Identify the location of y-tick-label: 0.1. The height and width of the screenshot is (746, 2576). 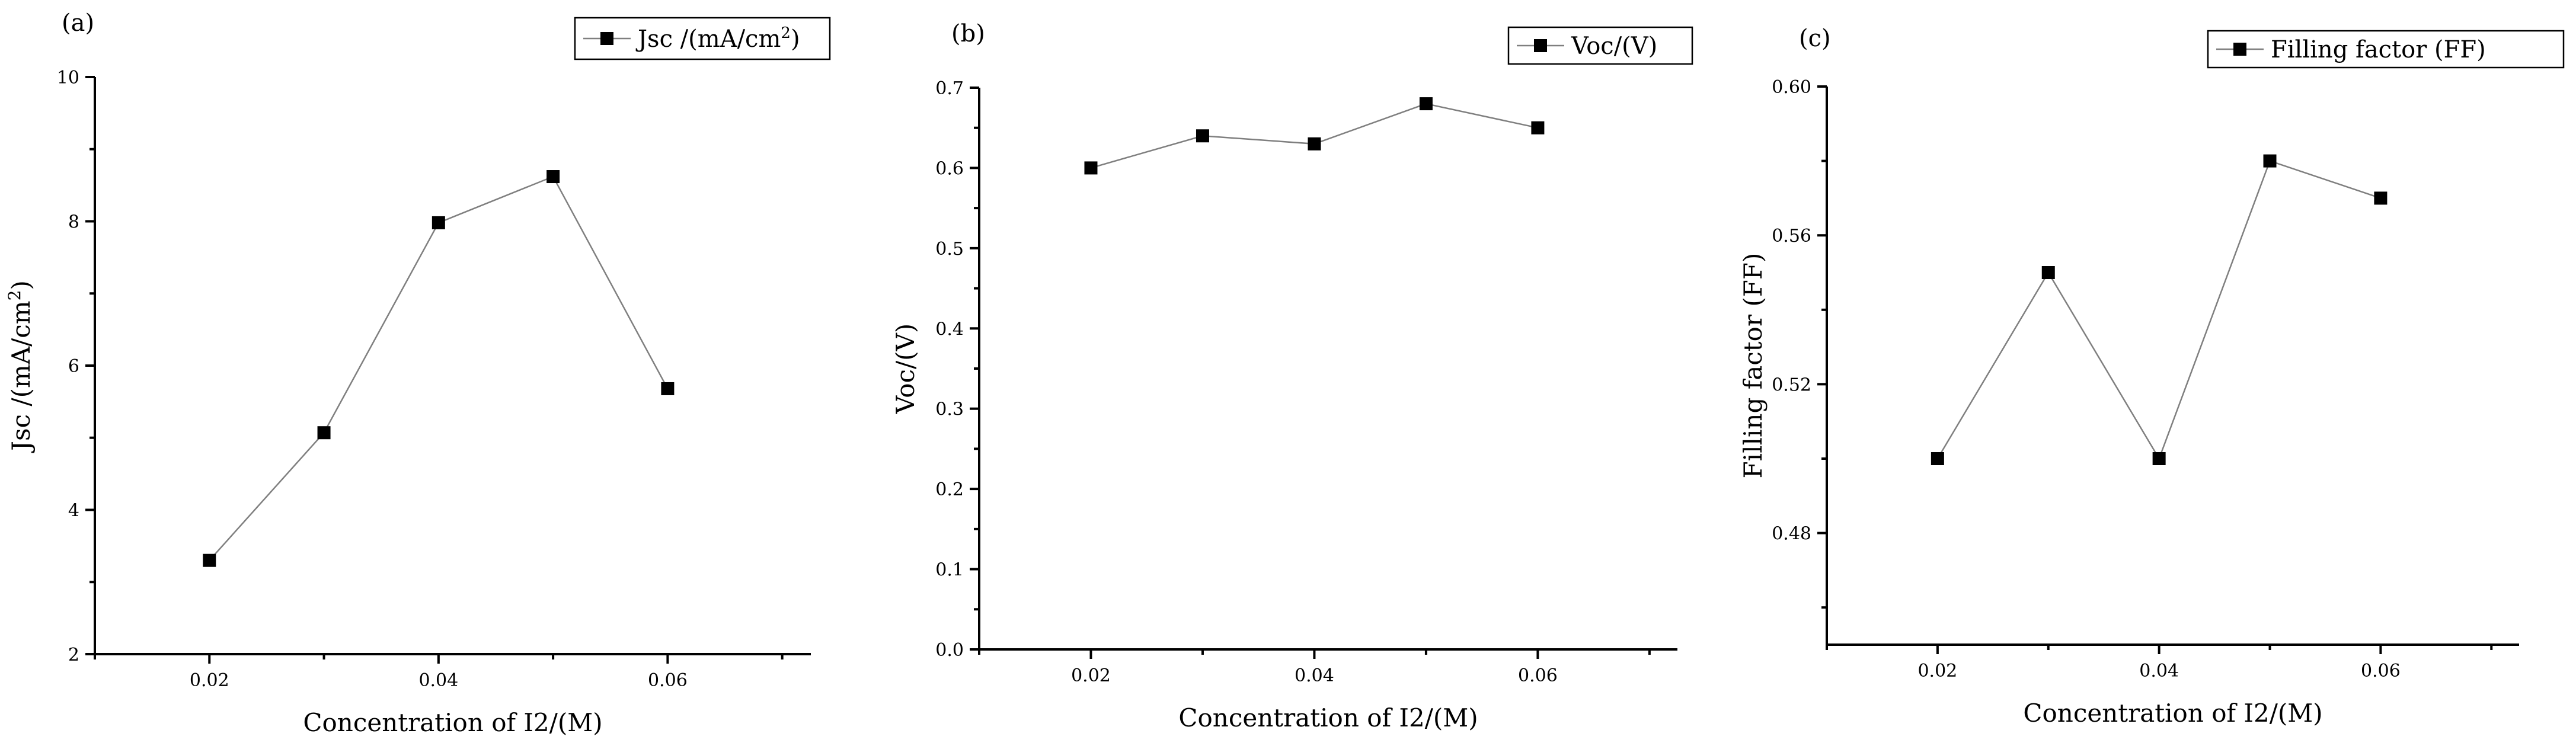
(949, 570).